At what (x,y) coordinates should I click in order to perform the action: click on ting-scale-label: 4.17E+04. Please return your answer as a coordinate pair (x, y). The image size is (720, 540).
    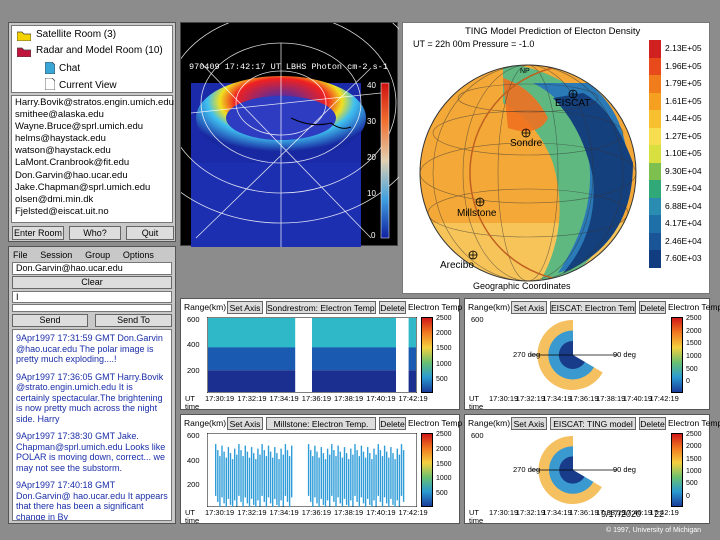
    Looking at the image, I should click on (683, 223).